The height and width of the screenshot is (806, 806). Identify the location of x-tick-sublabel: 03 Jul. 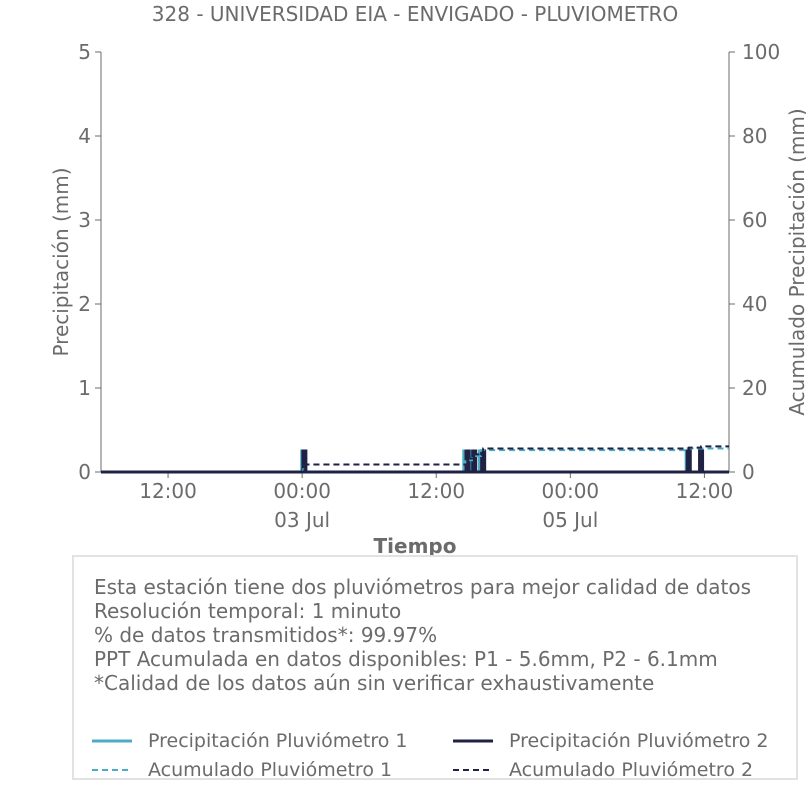
(302, 520).